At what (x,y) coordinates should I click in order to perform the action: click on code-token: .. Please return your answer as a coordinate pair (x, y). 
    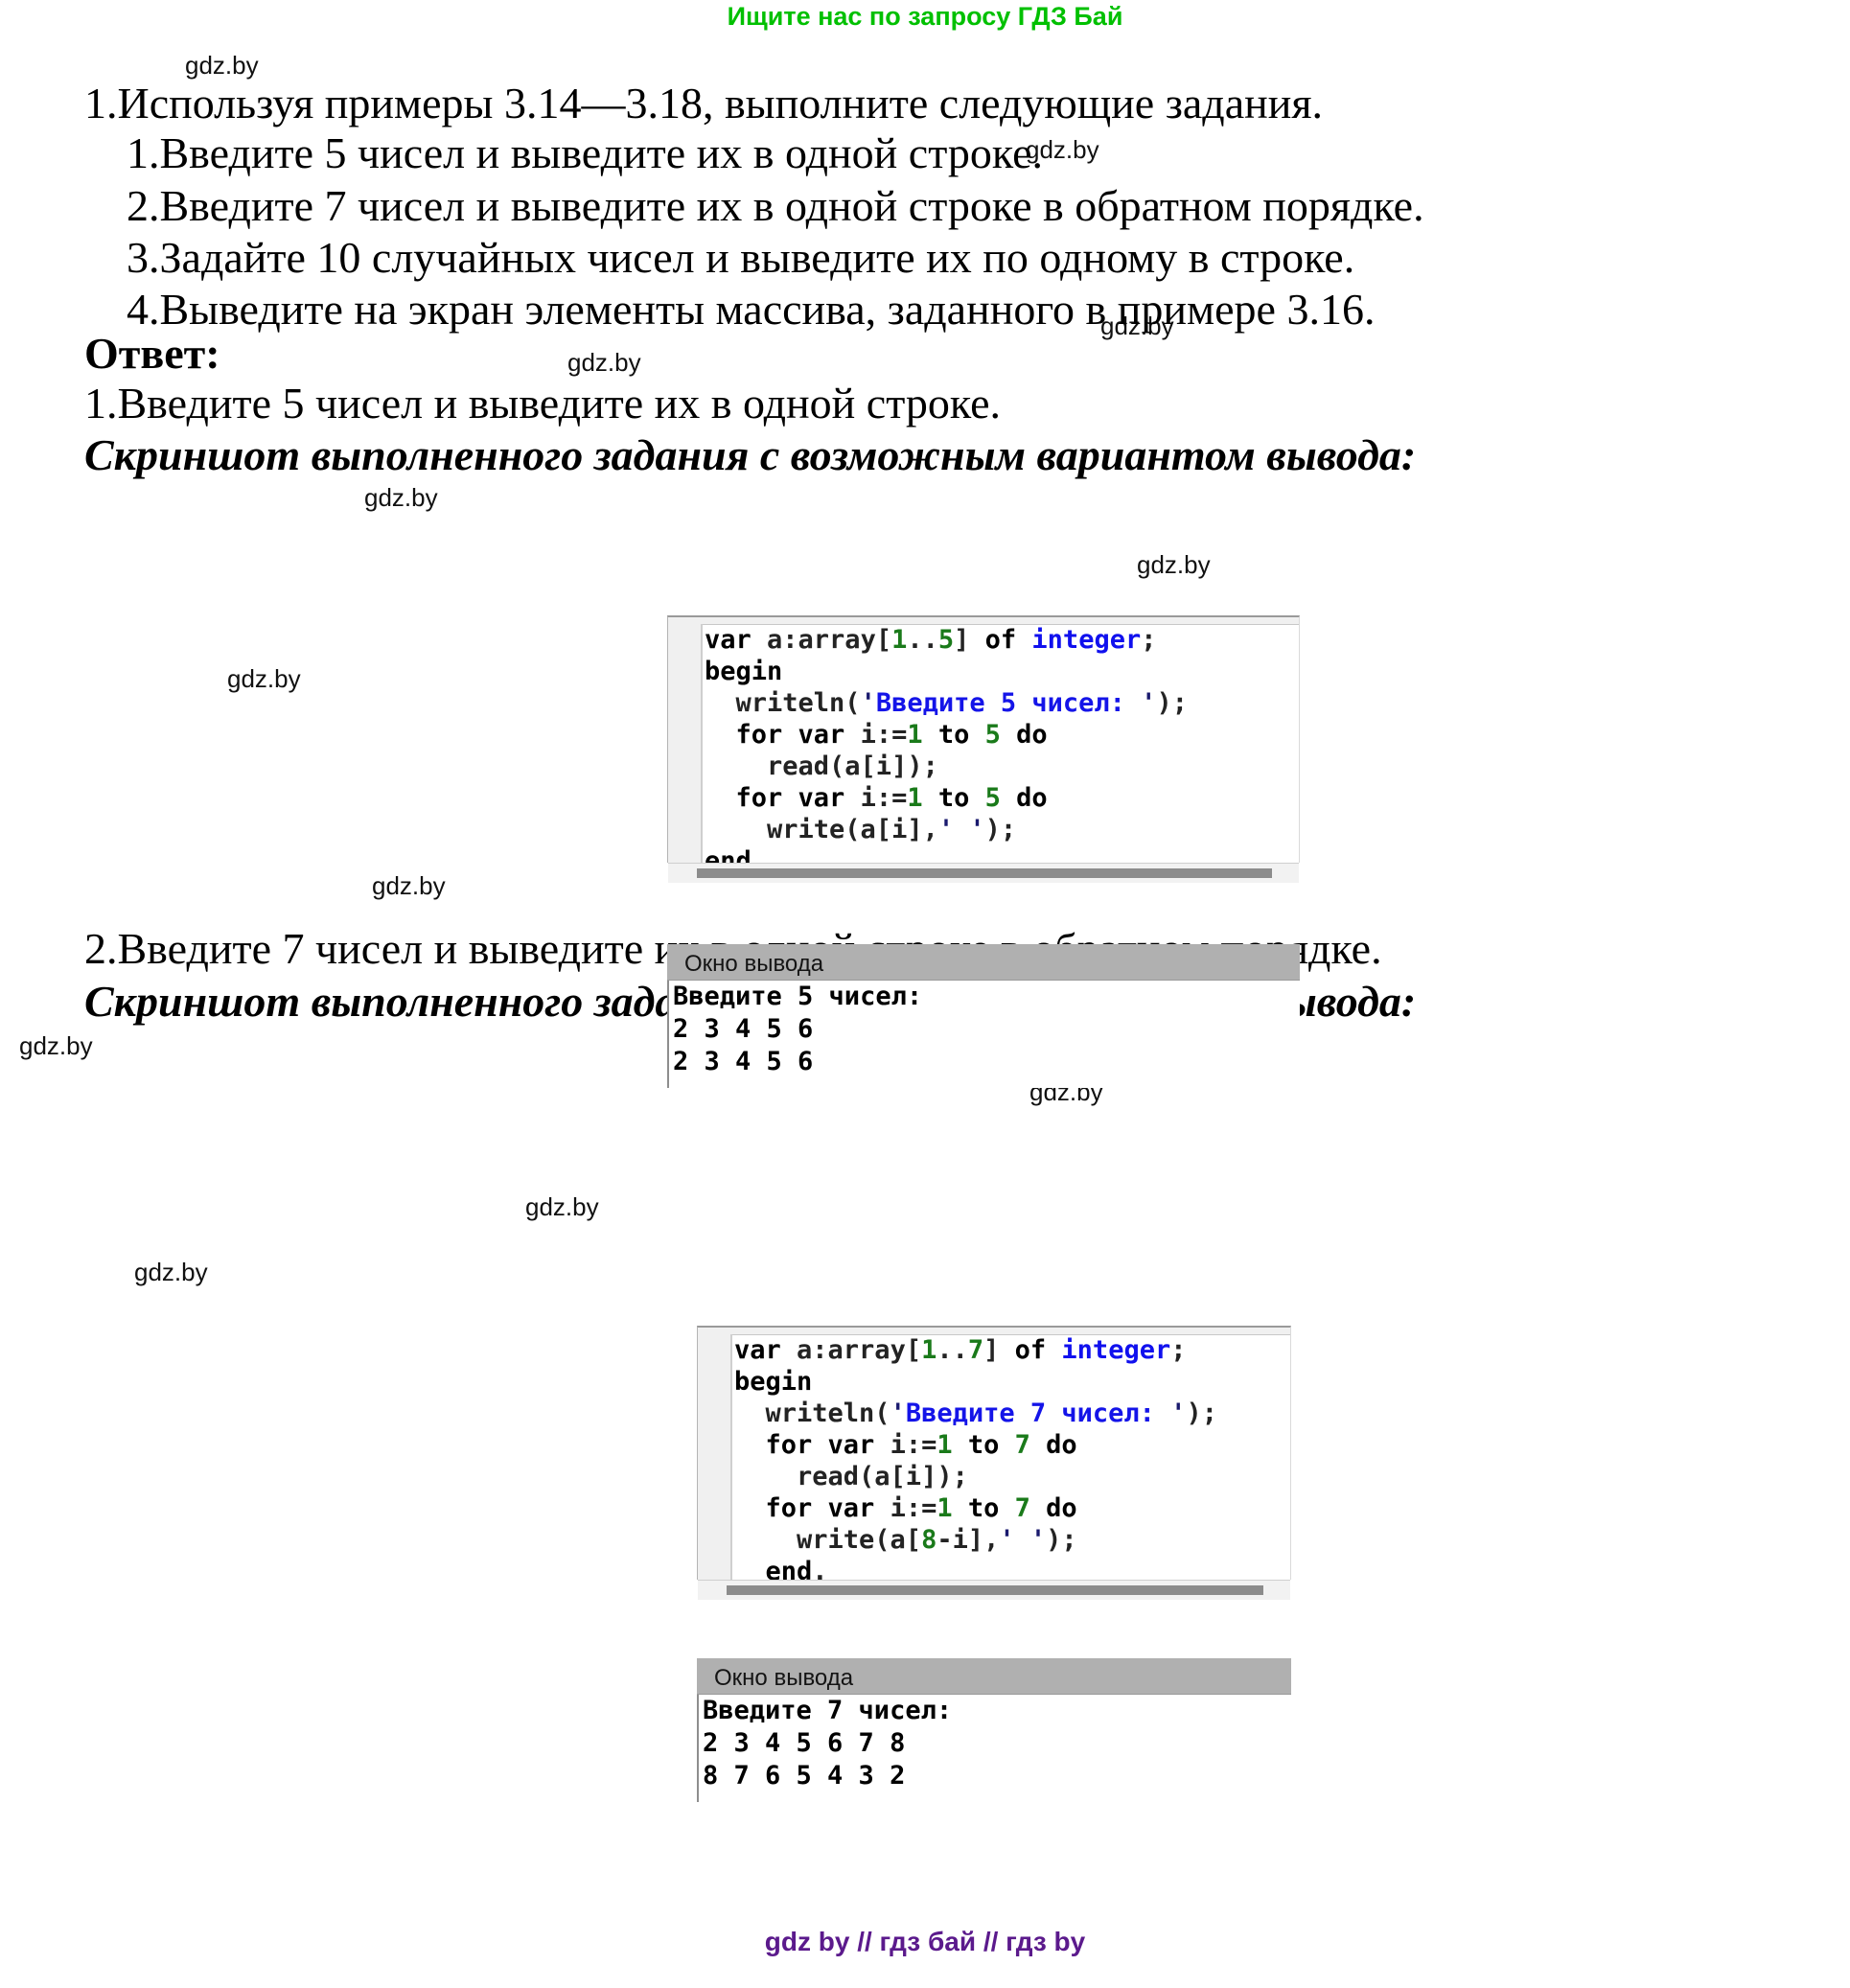
    Looking at the image, I should click on (820, 1568).